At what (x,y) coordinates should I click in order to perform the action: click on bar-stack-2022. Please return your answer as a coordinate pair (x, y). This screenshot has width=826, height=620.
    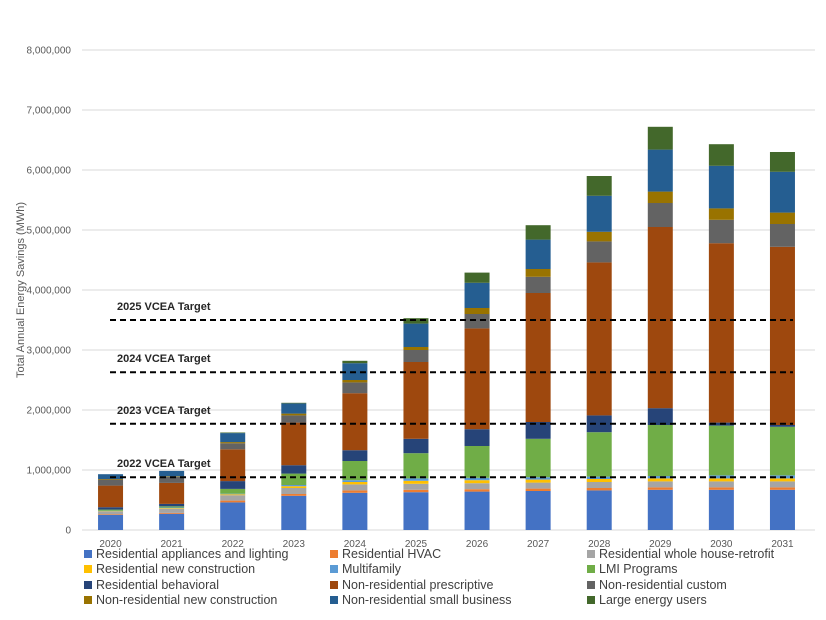
    Looking at the image, I should click on (233, 481).